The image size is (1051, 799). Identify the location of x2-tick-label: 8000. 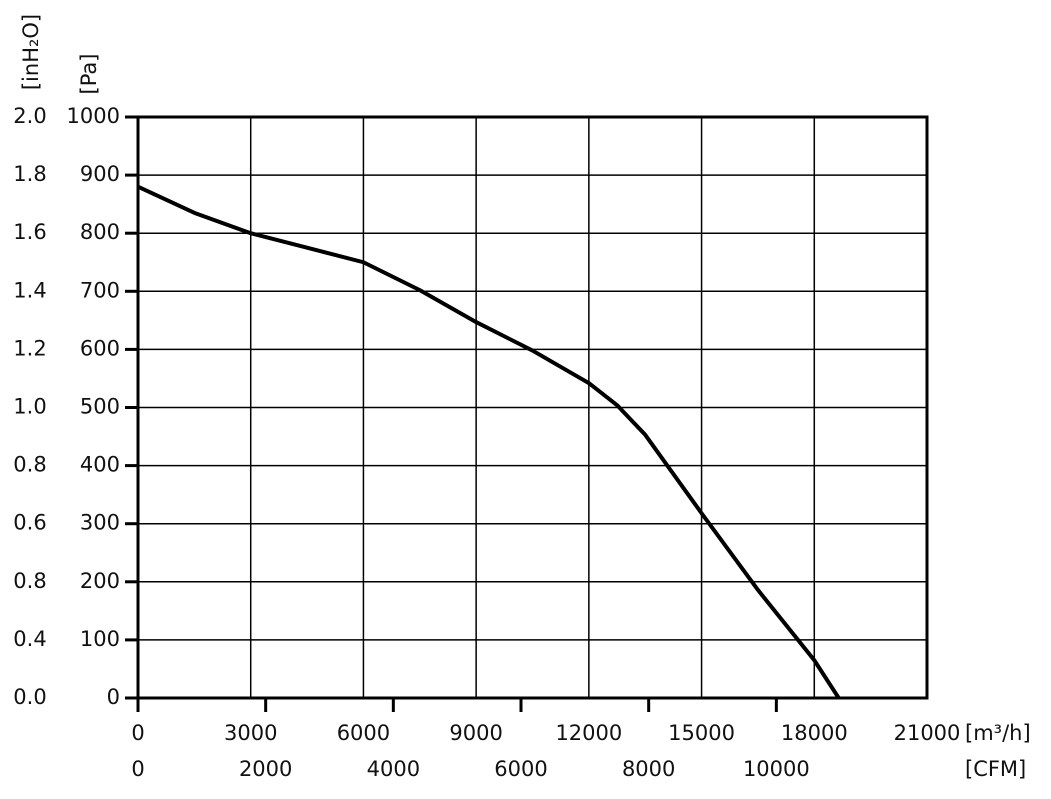
(648, 769).